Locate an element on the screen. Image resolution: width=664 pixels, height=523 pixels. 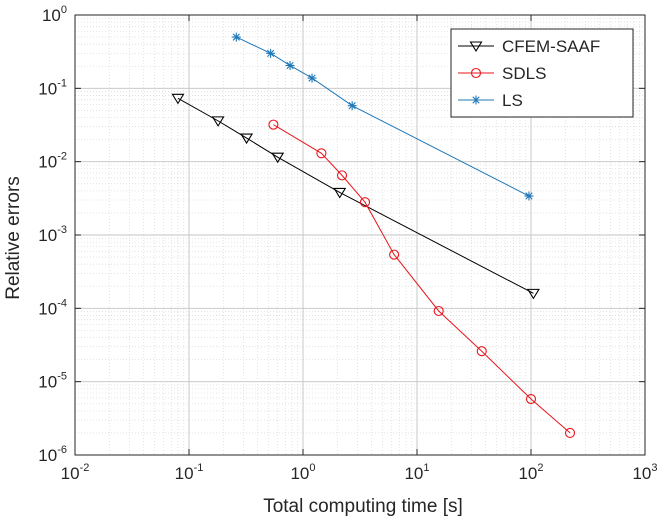
x-tick-label: 10⁻¹ is located at coordinates (189, 472).